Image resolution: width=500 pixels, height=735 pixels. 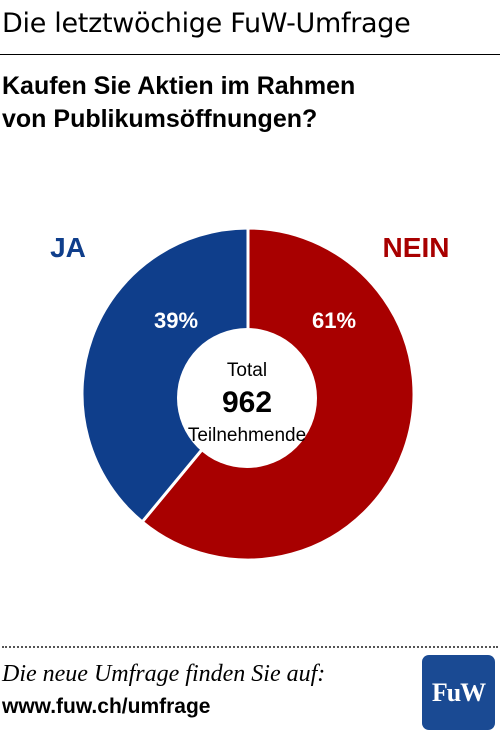 I want to click on fuw-logo: FuW, so click(x=458, y=692).